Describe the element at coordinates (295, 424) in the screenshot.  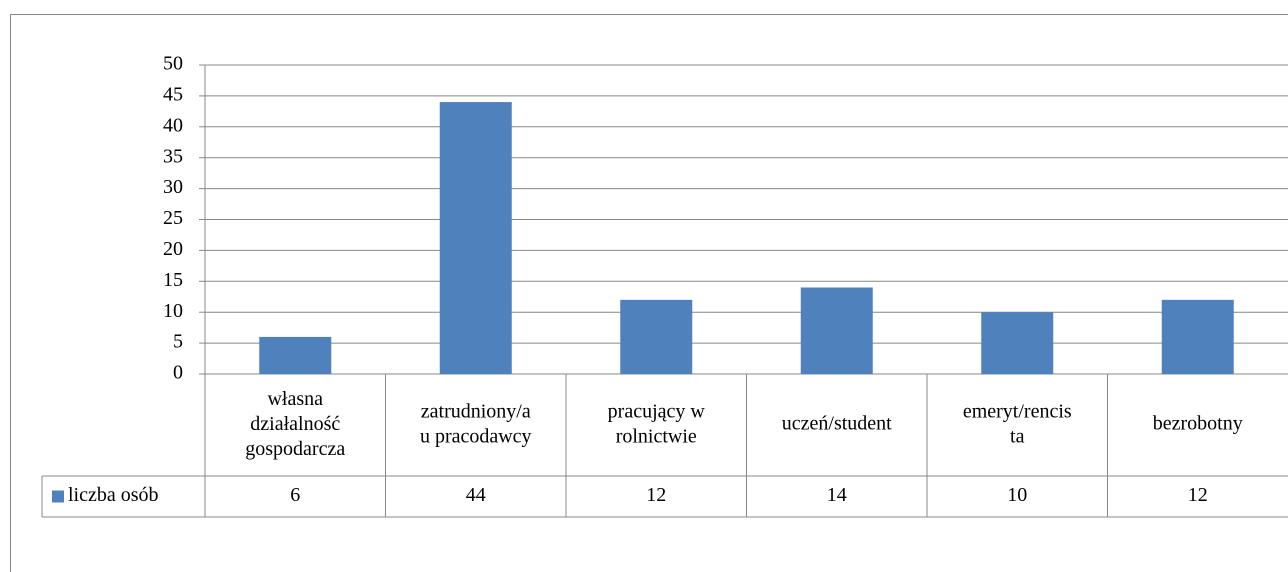
I see `x-tick-label: własna działalność gospodarcza` at that location.